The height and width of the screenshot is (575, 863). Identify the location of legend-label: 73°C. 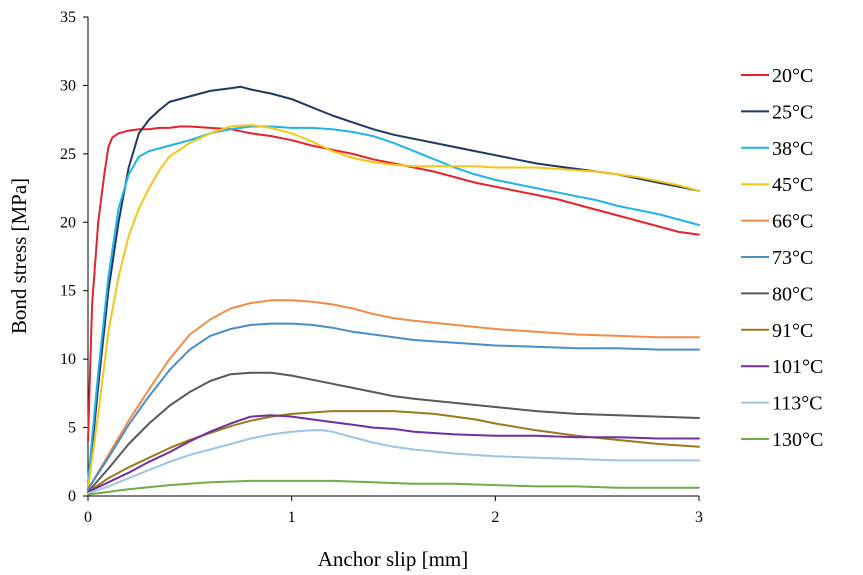
(792, 258).